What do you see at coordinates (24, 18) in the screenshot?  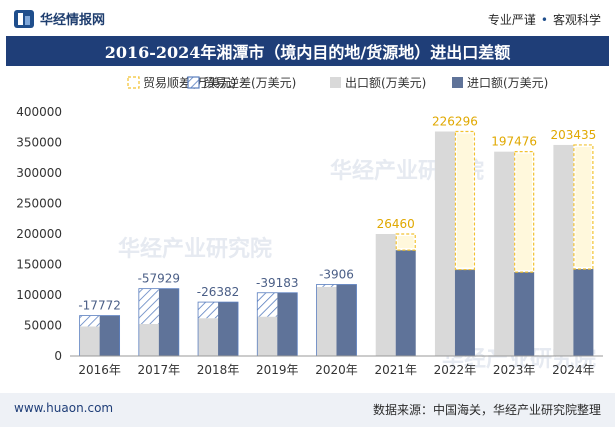 I see `huajing-logo-icon` at bounding box center [24, 18].